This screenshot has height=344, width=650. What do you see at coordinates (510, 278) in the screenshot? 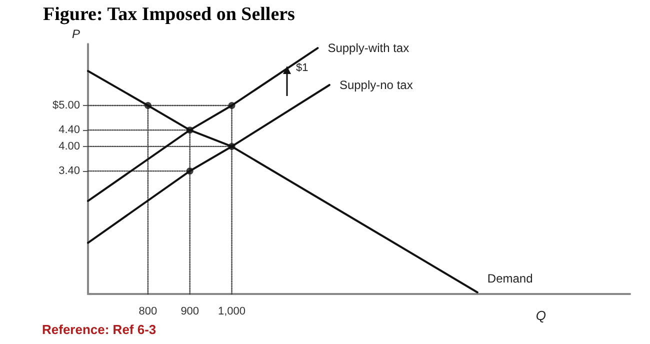
I see `series-label: Demand` at bounding box center [510, 278].